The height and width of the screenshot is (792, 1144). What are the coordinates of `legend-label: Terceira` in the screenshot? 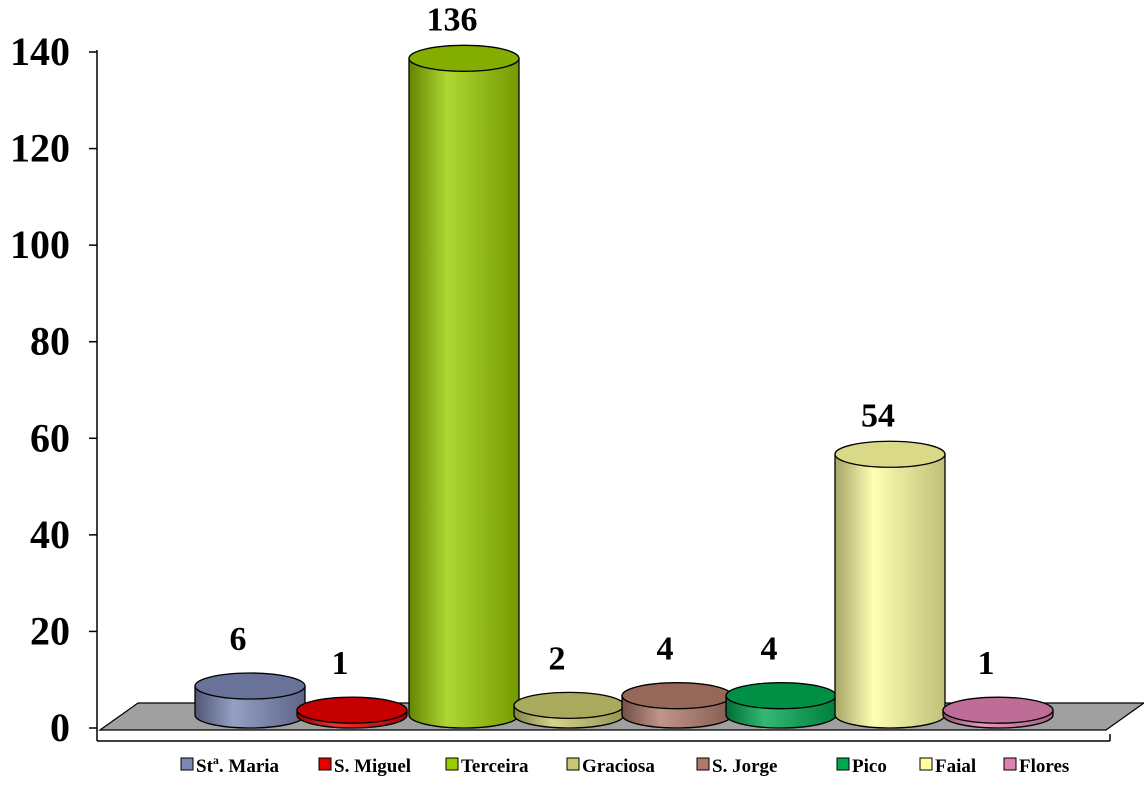 It's located at (495, 766).